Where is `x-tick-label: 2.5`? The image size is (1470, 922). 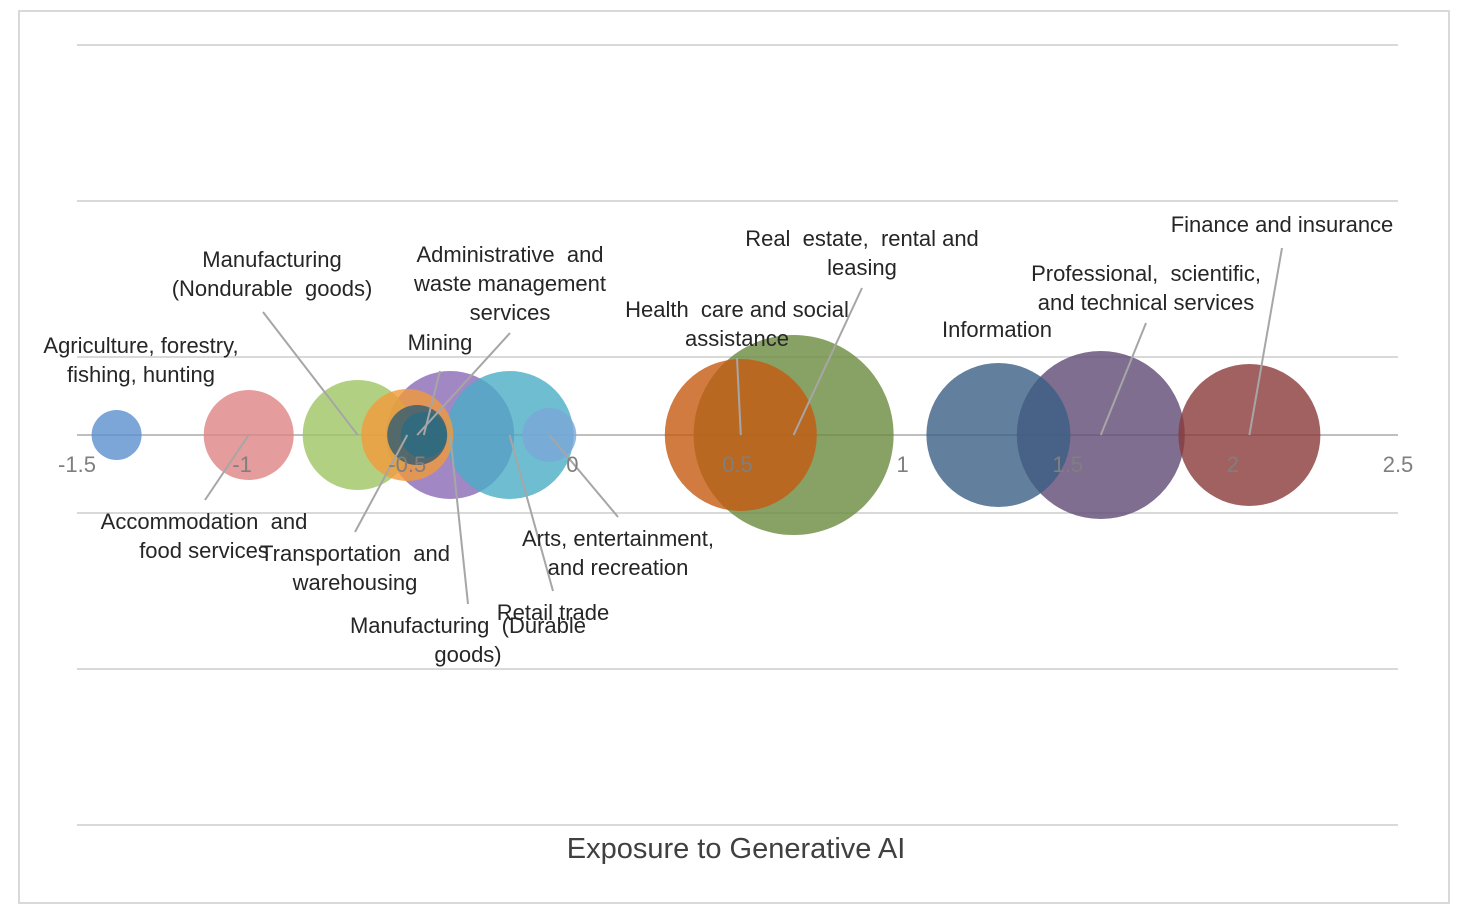 x-tick-label: 2.5 is located at coordinates (1398, 464).